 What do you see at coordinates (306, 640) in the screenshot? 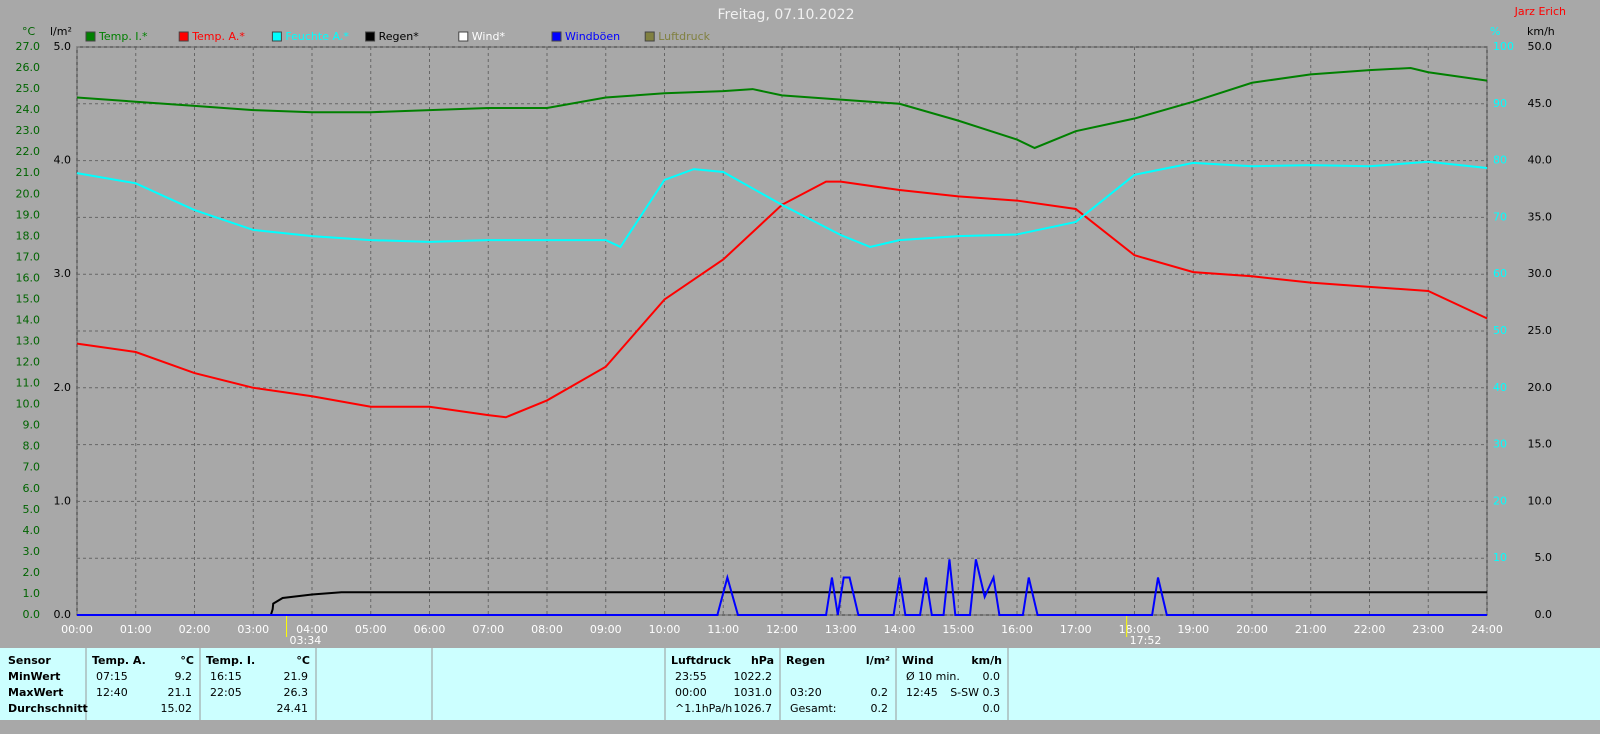
I see `sun-marker-label: 03:34` at bounding box center [306, 640].